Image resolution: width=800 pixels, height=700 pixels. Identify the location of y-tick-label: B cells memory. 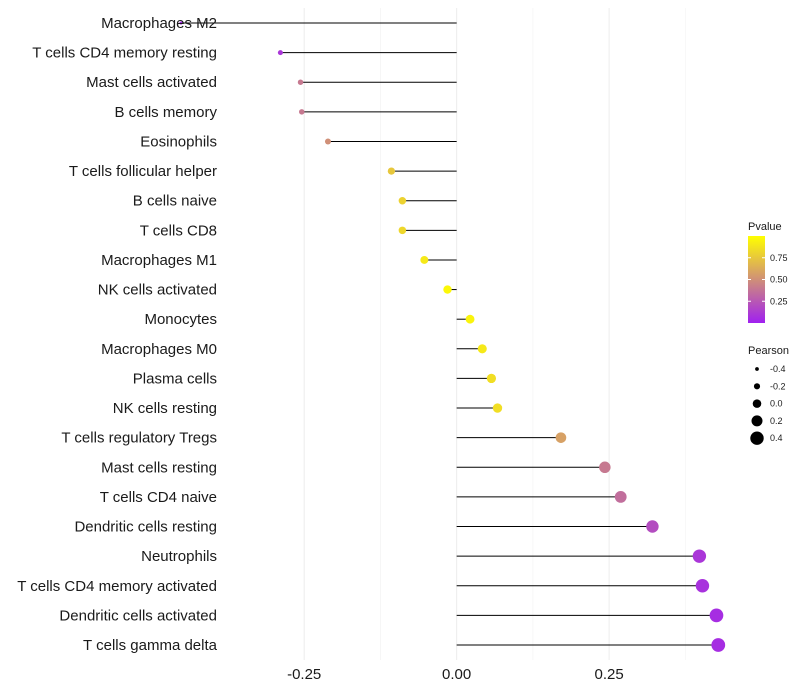
(165, 112).